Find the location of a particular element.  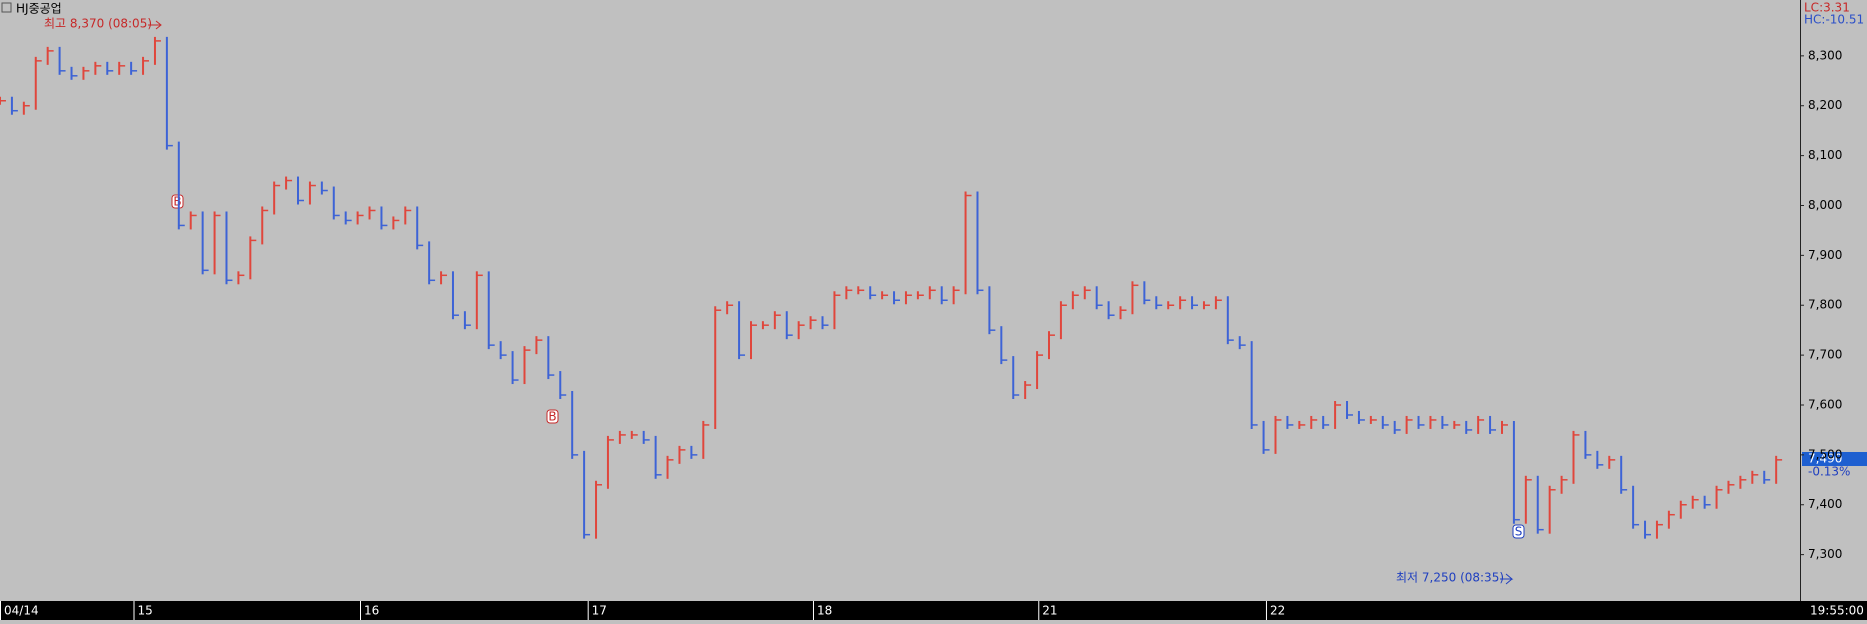

y-tick-label: 7,300 is located at coordinates (1825, 554).